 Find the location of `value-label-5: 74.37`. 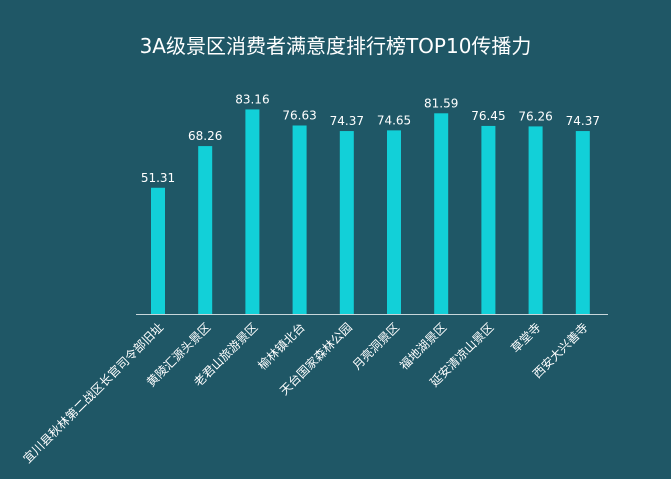

value-label-5: 74.37 is located at coordinates (347, 121).